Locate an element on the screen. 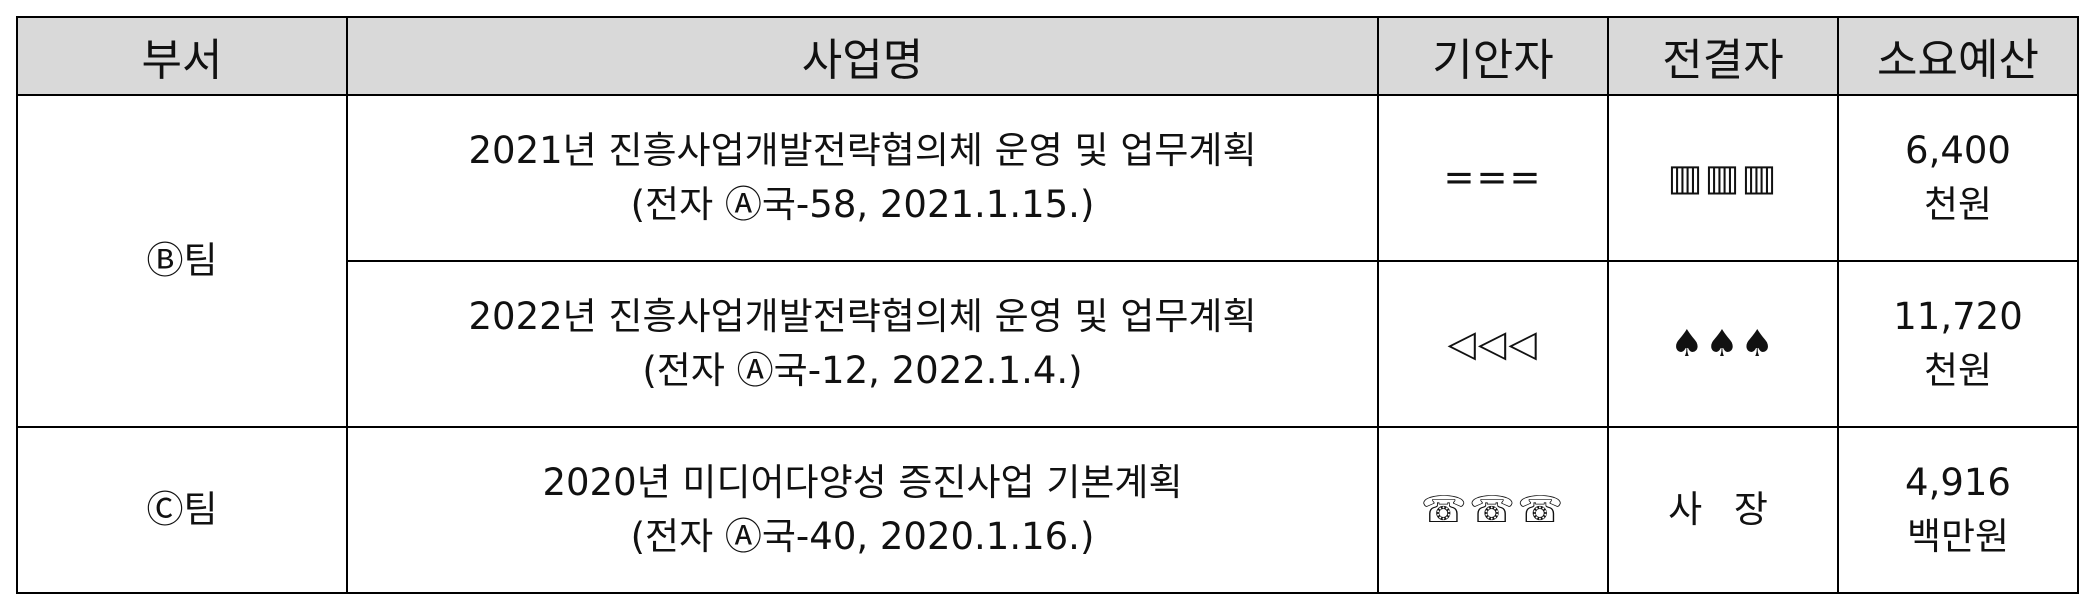  approver-cell: ▥▥▥ is located at coordinates (1723, 178).